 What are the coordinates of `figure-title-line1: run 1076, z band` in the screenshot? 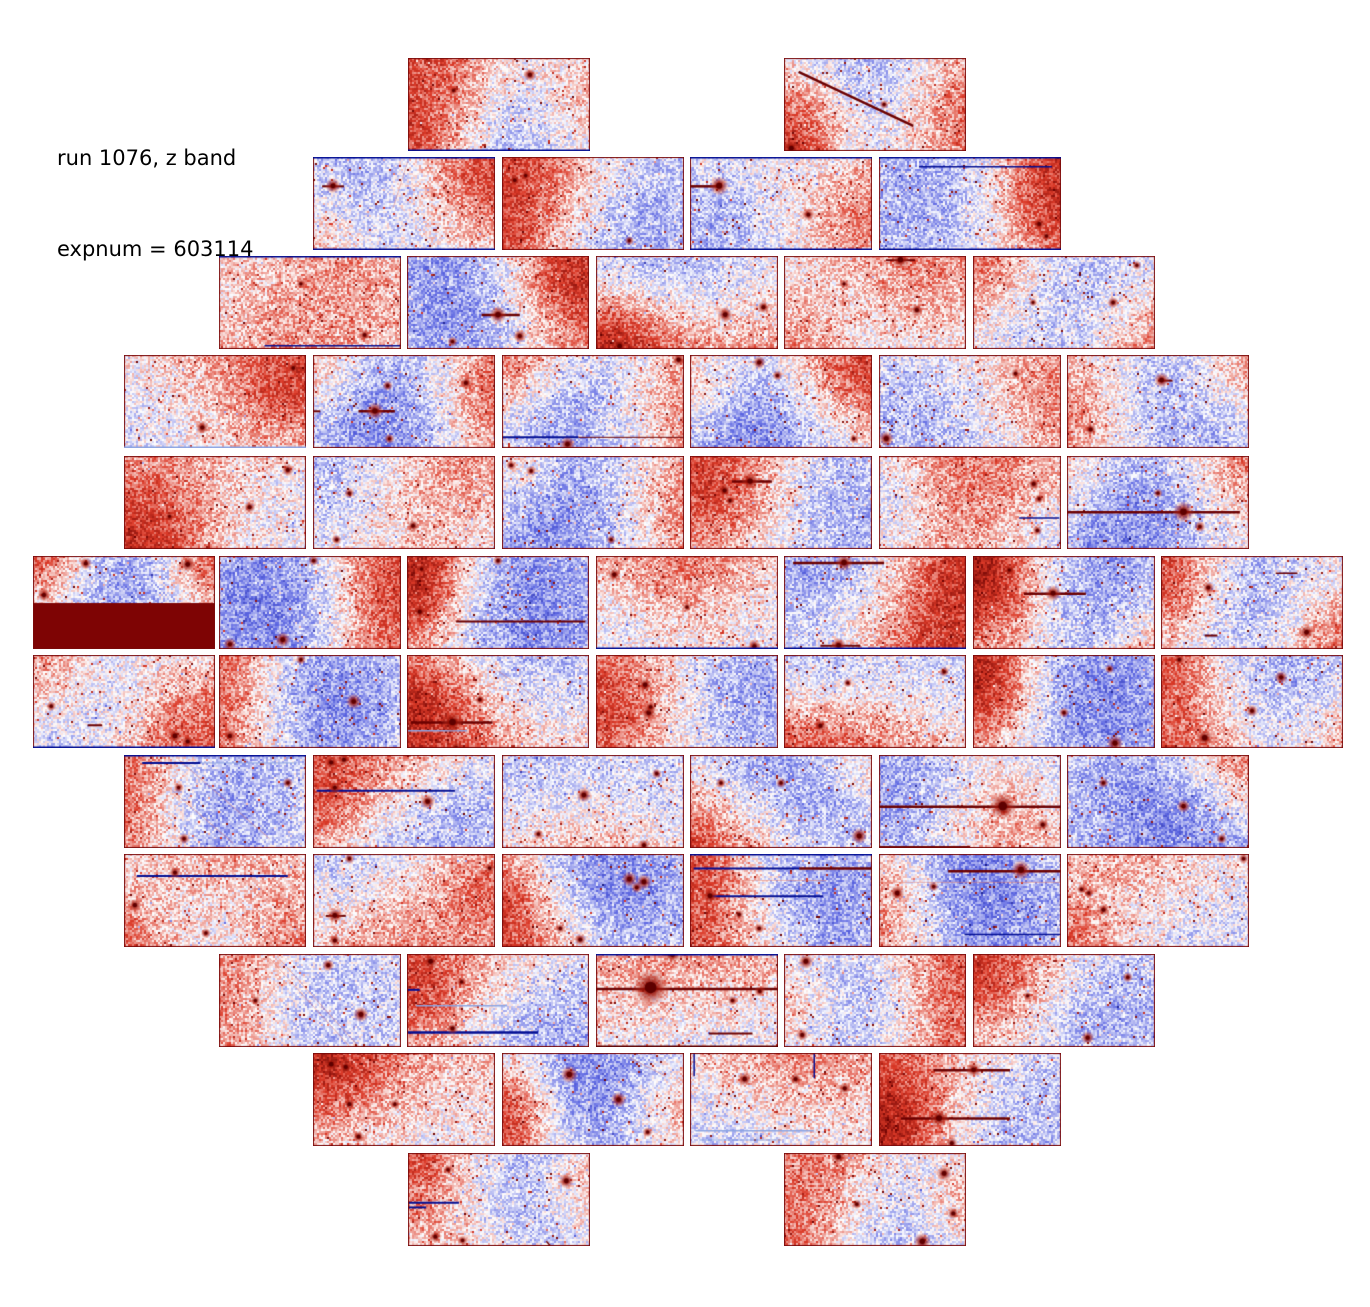 It's located at (147, 157).